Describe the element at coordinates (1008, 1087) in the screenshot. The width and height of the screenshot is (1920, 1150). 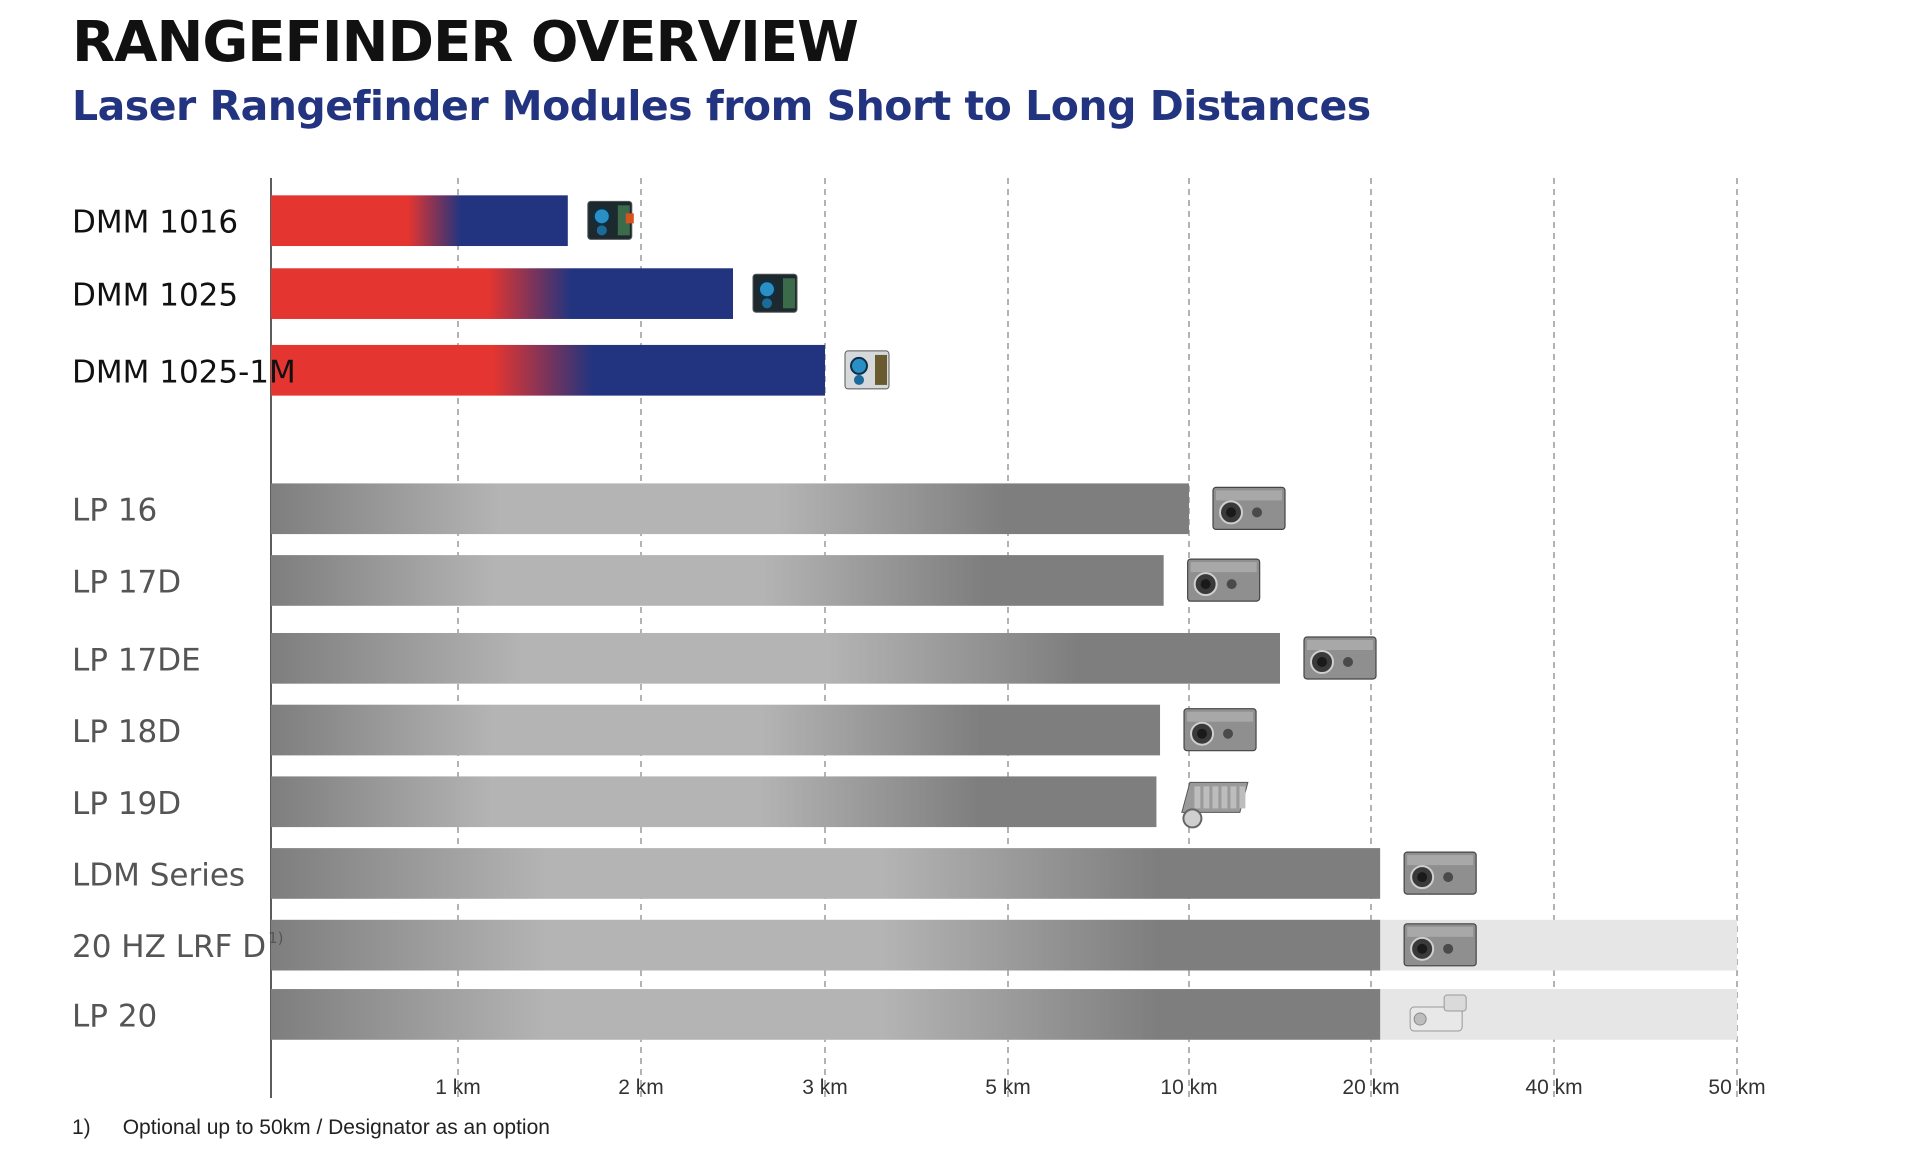
I see `x-tick-label: 5 km` at that location.